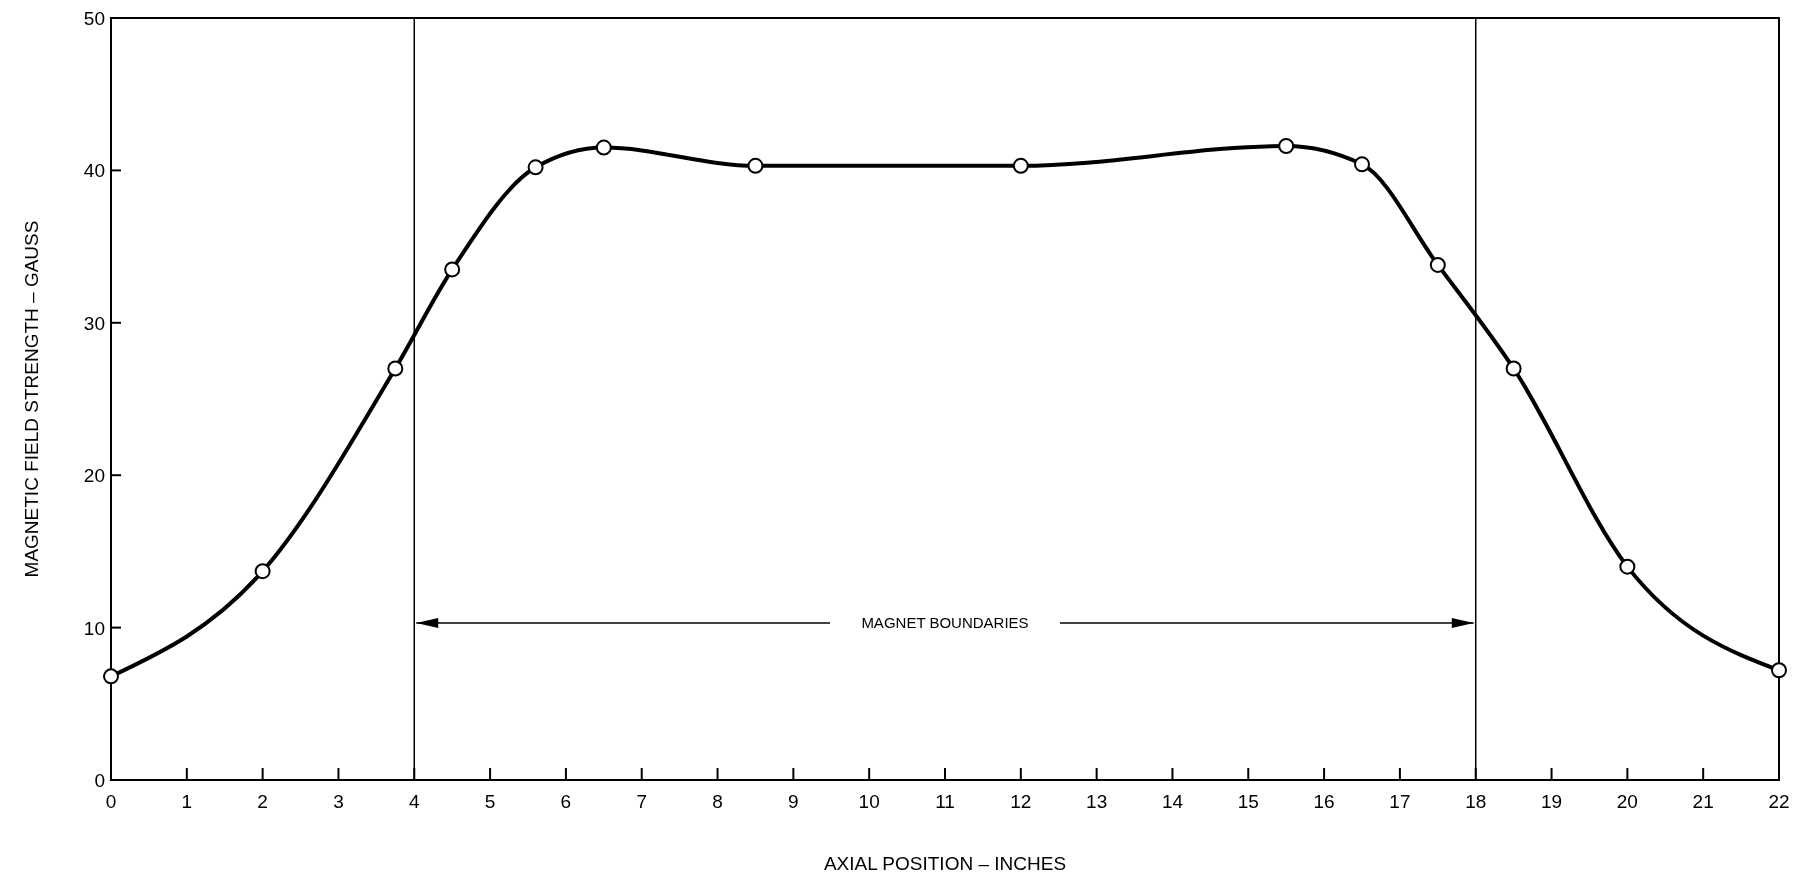  What do you see at coordinates (94, 628) in the screenshot?
I see `y-tick-label: 10` at bounding box center [94, 628].